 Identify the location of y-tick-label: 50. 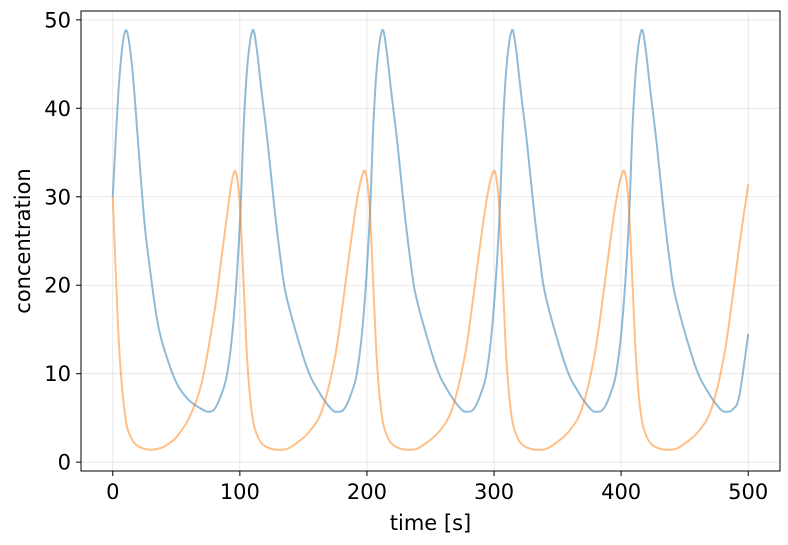
(57, 20).